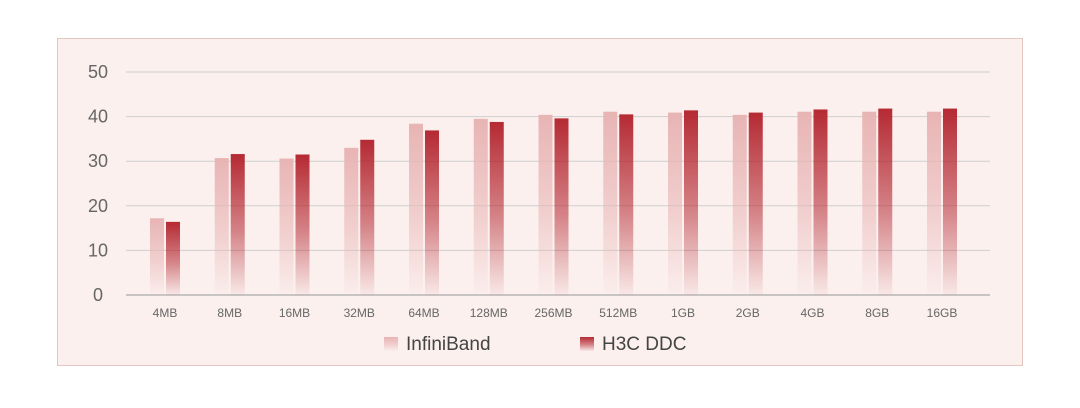  I want to click on bar-infiniband-8gb, so click(869, 203).